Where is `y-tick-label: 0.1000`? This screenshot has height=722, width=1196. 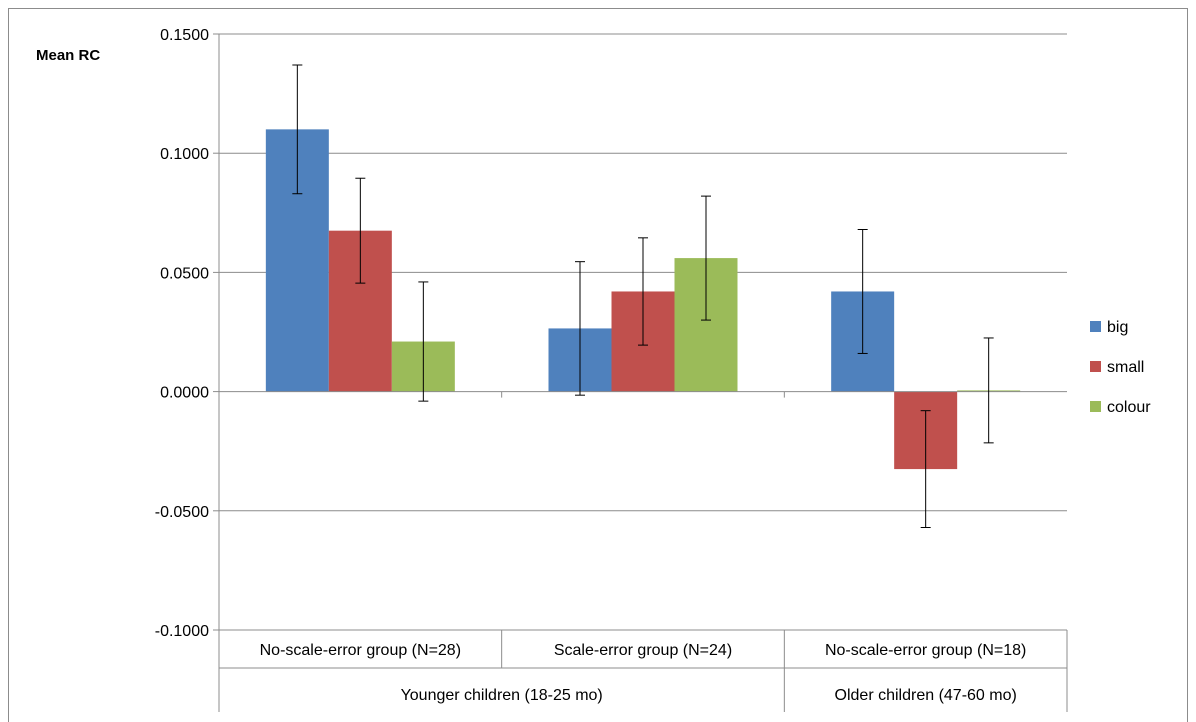
y-tick-label: 0.1000 is located at coordinates (184, 154).